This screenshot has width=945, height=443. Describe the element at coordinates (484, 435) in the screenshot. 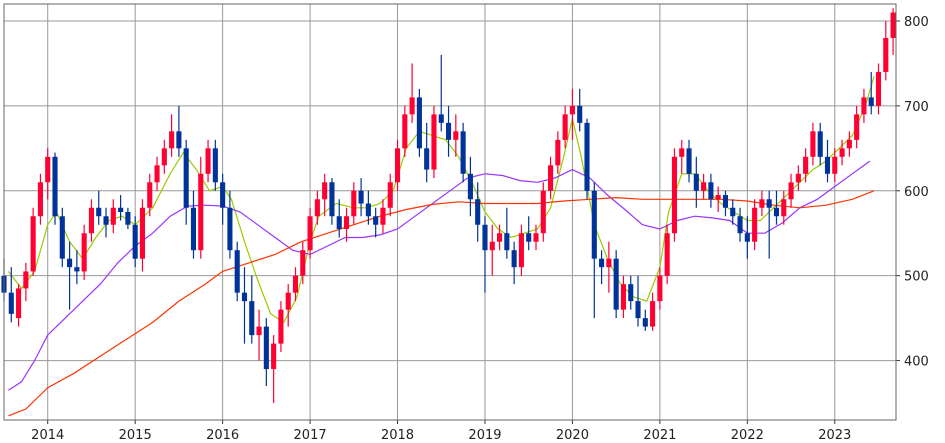

I see `x-tick-label-2019: 2019` at that location.